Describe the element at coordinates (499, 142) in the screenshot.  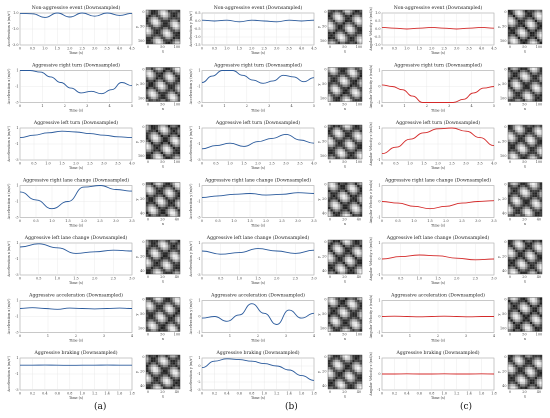
I see `matrix-y-label: y` at that location.